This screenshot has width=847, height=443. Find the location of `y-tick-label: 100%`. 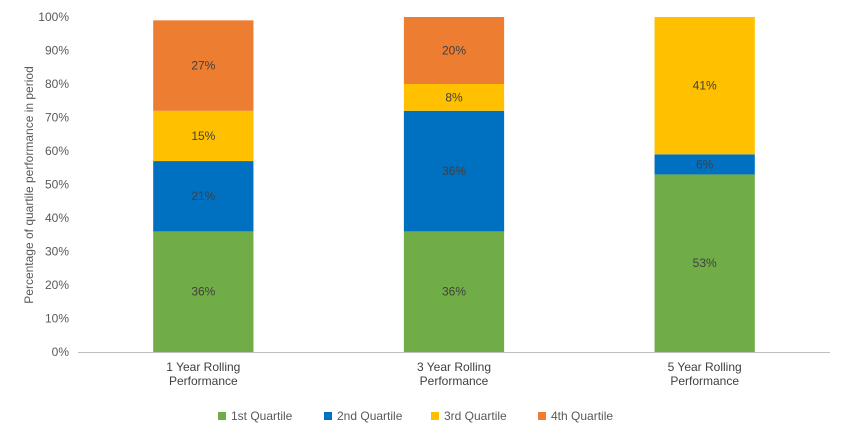

y-tick-label: 100% is located at coordinates (53, 17).